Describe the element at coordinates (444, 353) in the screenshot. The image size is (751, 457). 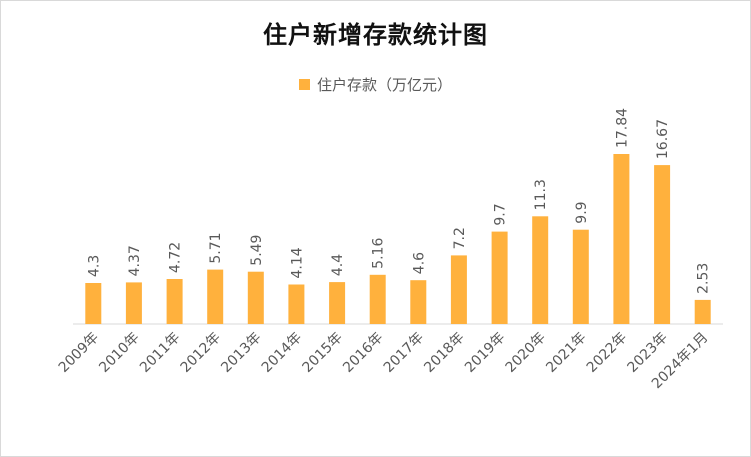
I see `x-tick-label: 2018年` at that location.